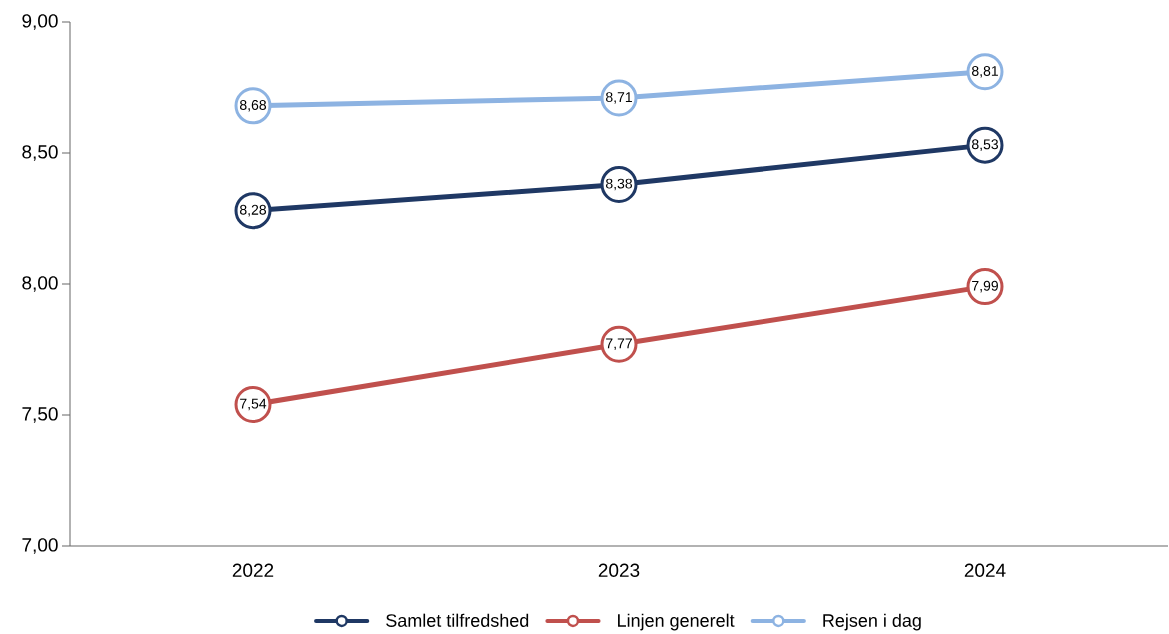 Image resolution: width=1169 pixels, height=634 pixels. Describe the element at coordinates (40, 22) in the screenshot. I see `y-tick-label: 9,00` at that location.